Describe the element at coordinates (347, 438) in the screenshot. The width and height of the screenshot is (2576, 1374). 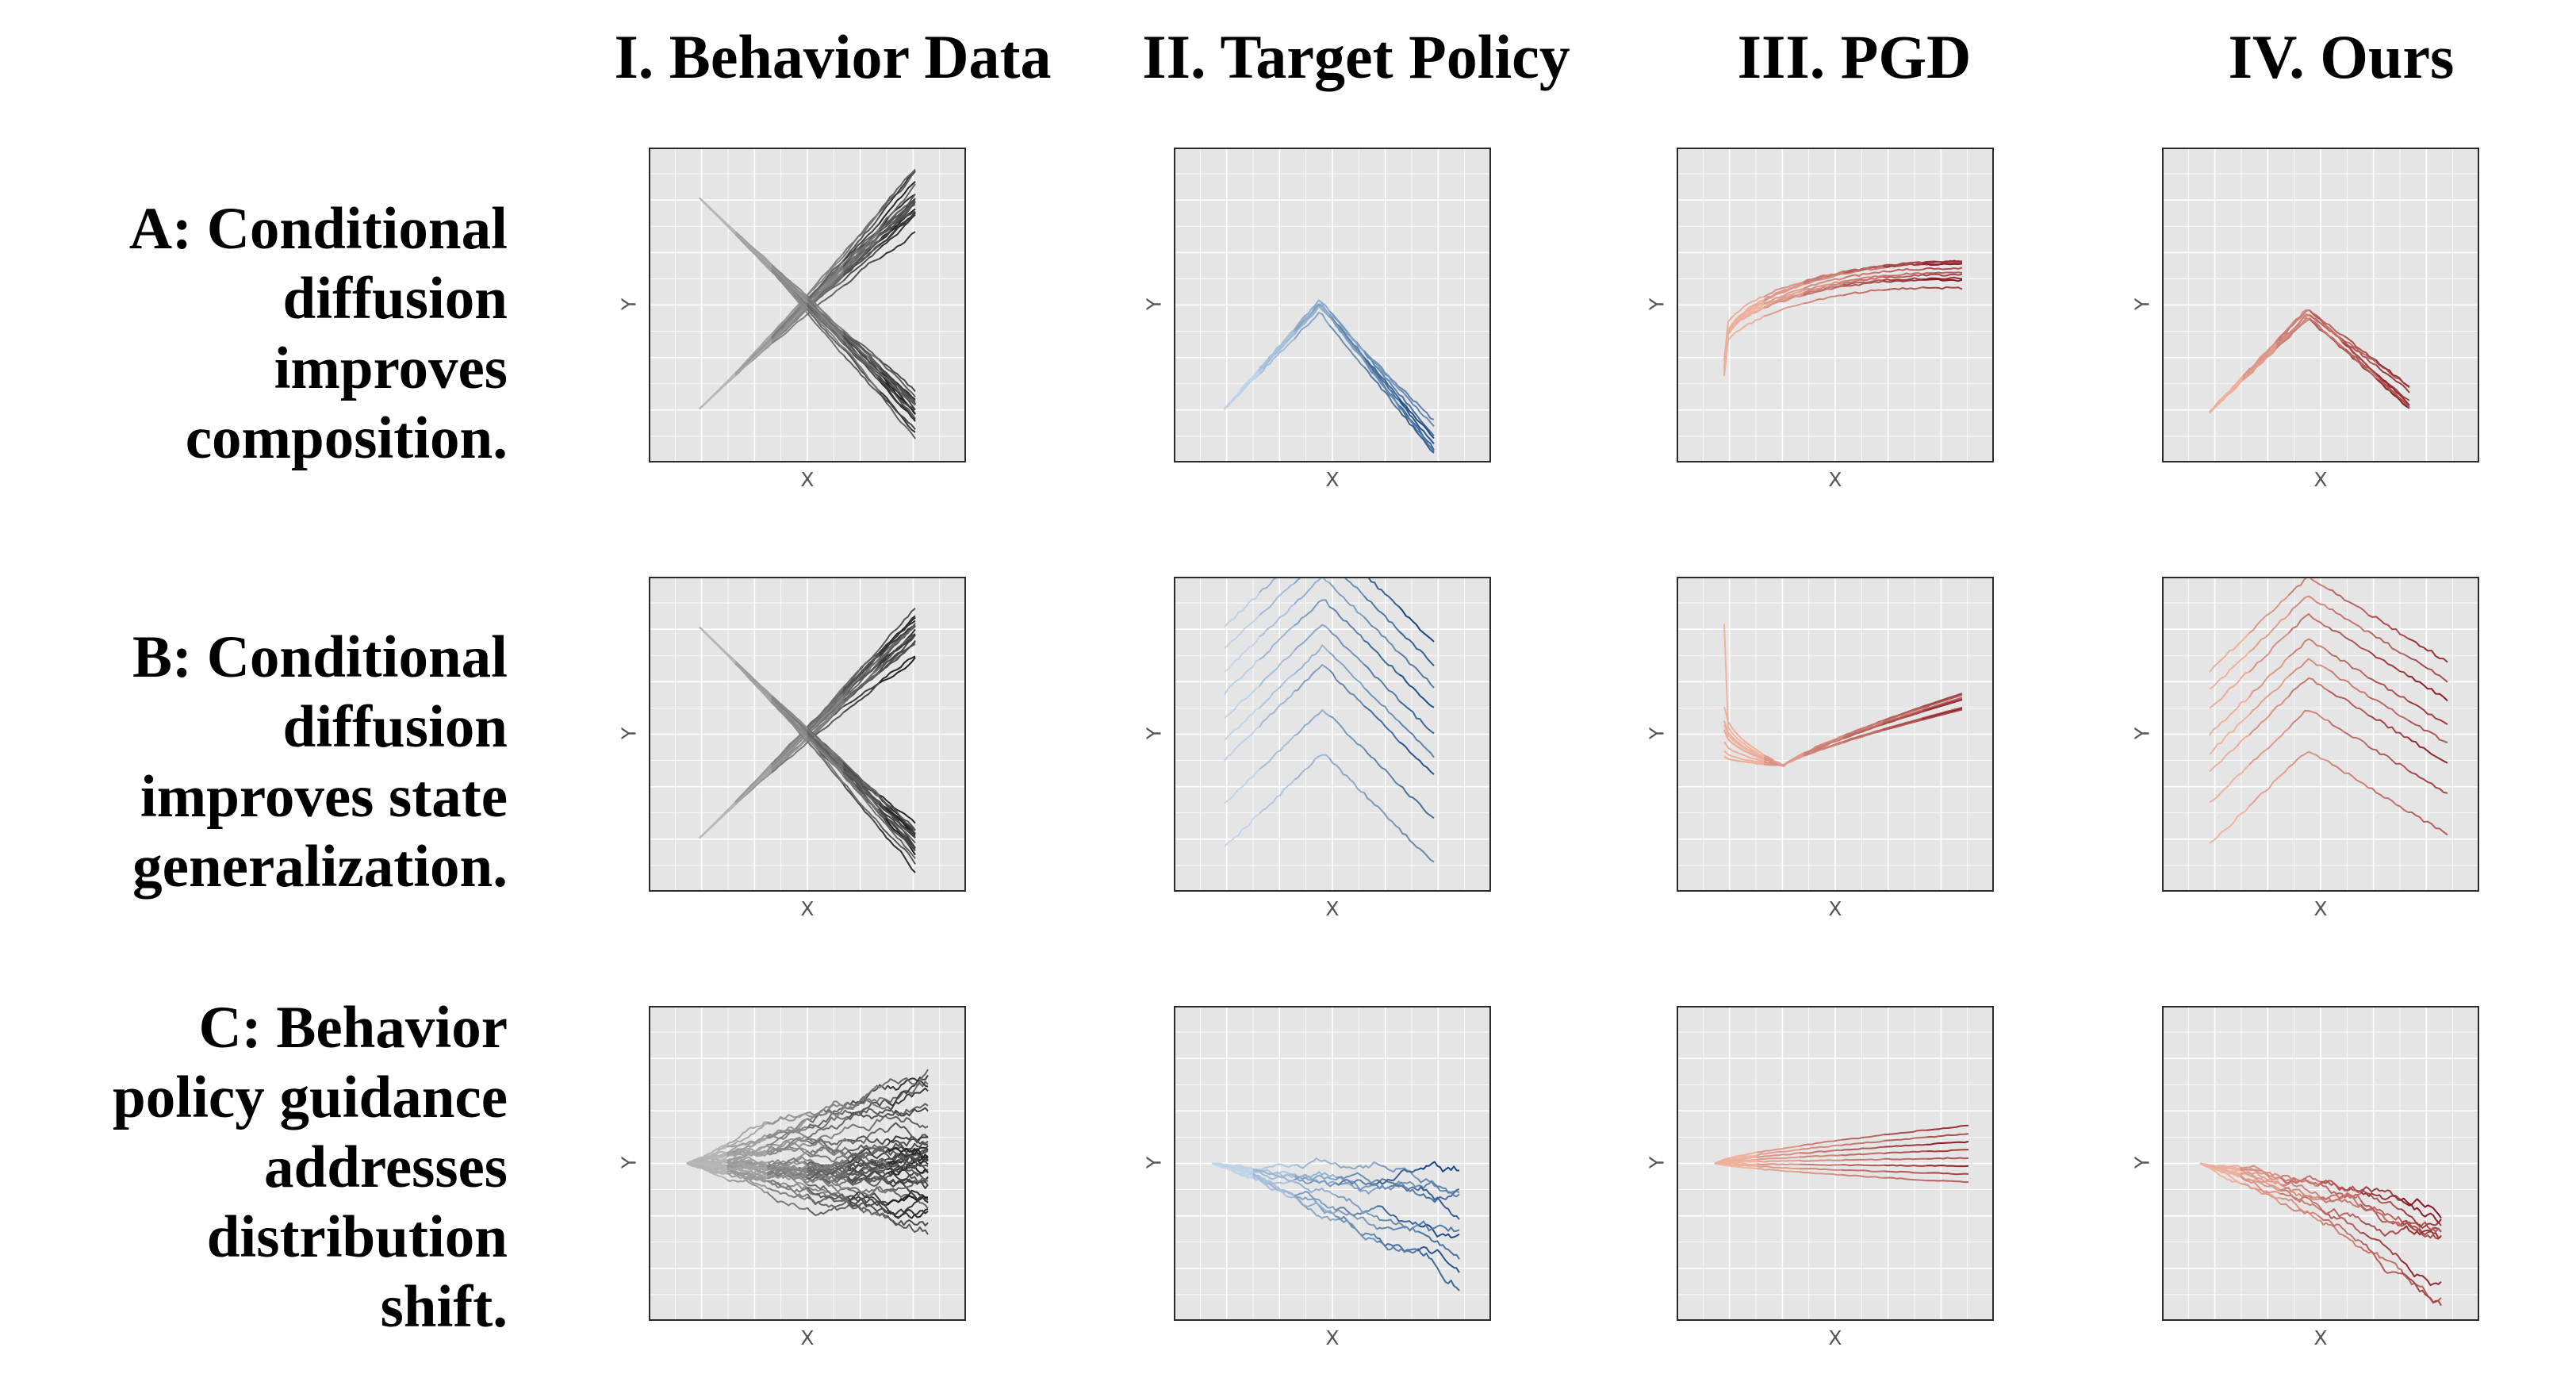
I see `row-label-a-line-4: composition.` at that location.